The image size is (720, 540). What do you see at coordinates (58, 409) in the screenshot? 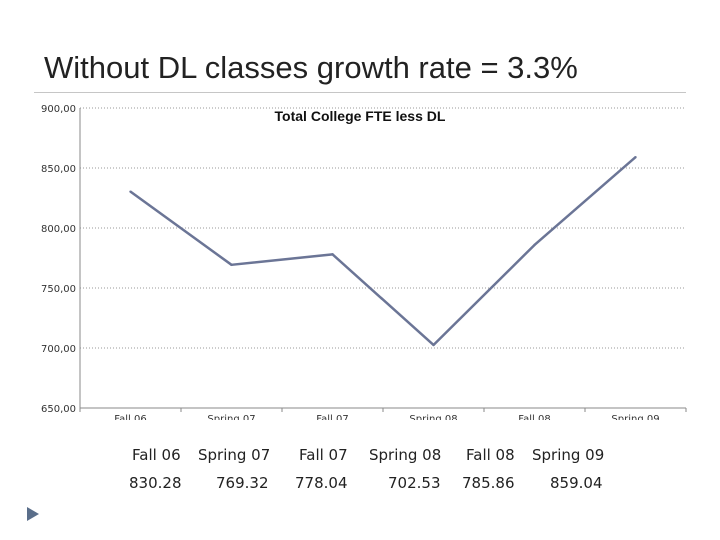
I see `y-tick-label: 650,00` at bounding box center [58, 409].